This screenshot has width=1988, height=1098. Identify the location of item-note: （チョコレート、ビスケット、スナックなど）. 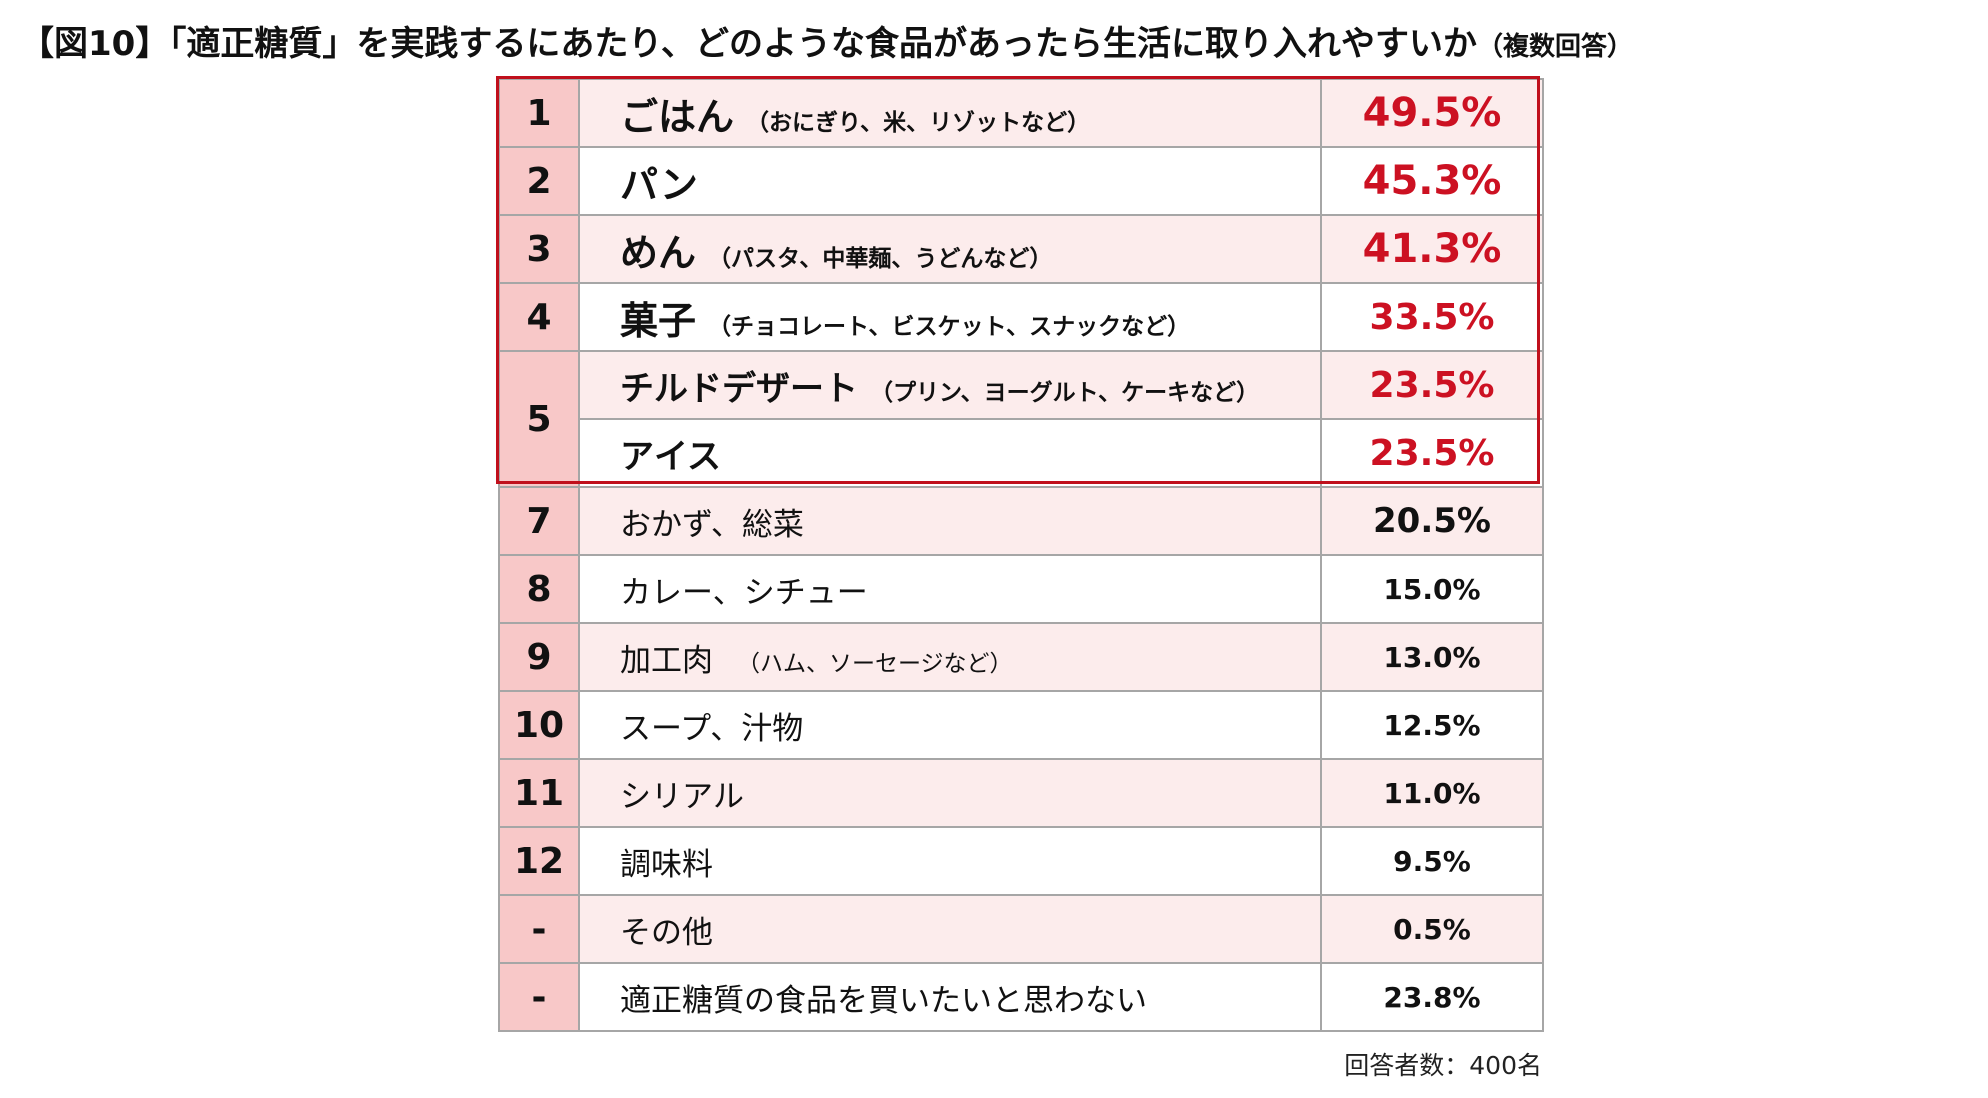
(949, 326).